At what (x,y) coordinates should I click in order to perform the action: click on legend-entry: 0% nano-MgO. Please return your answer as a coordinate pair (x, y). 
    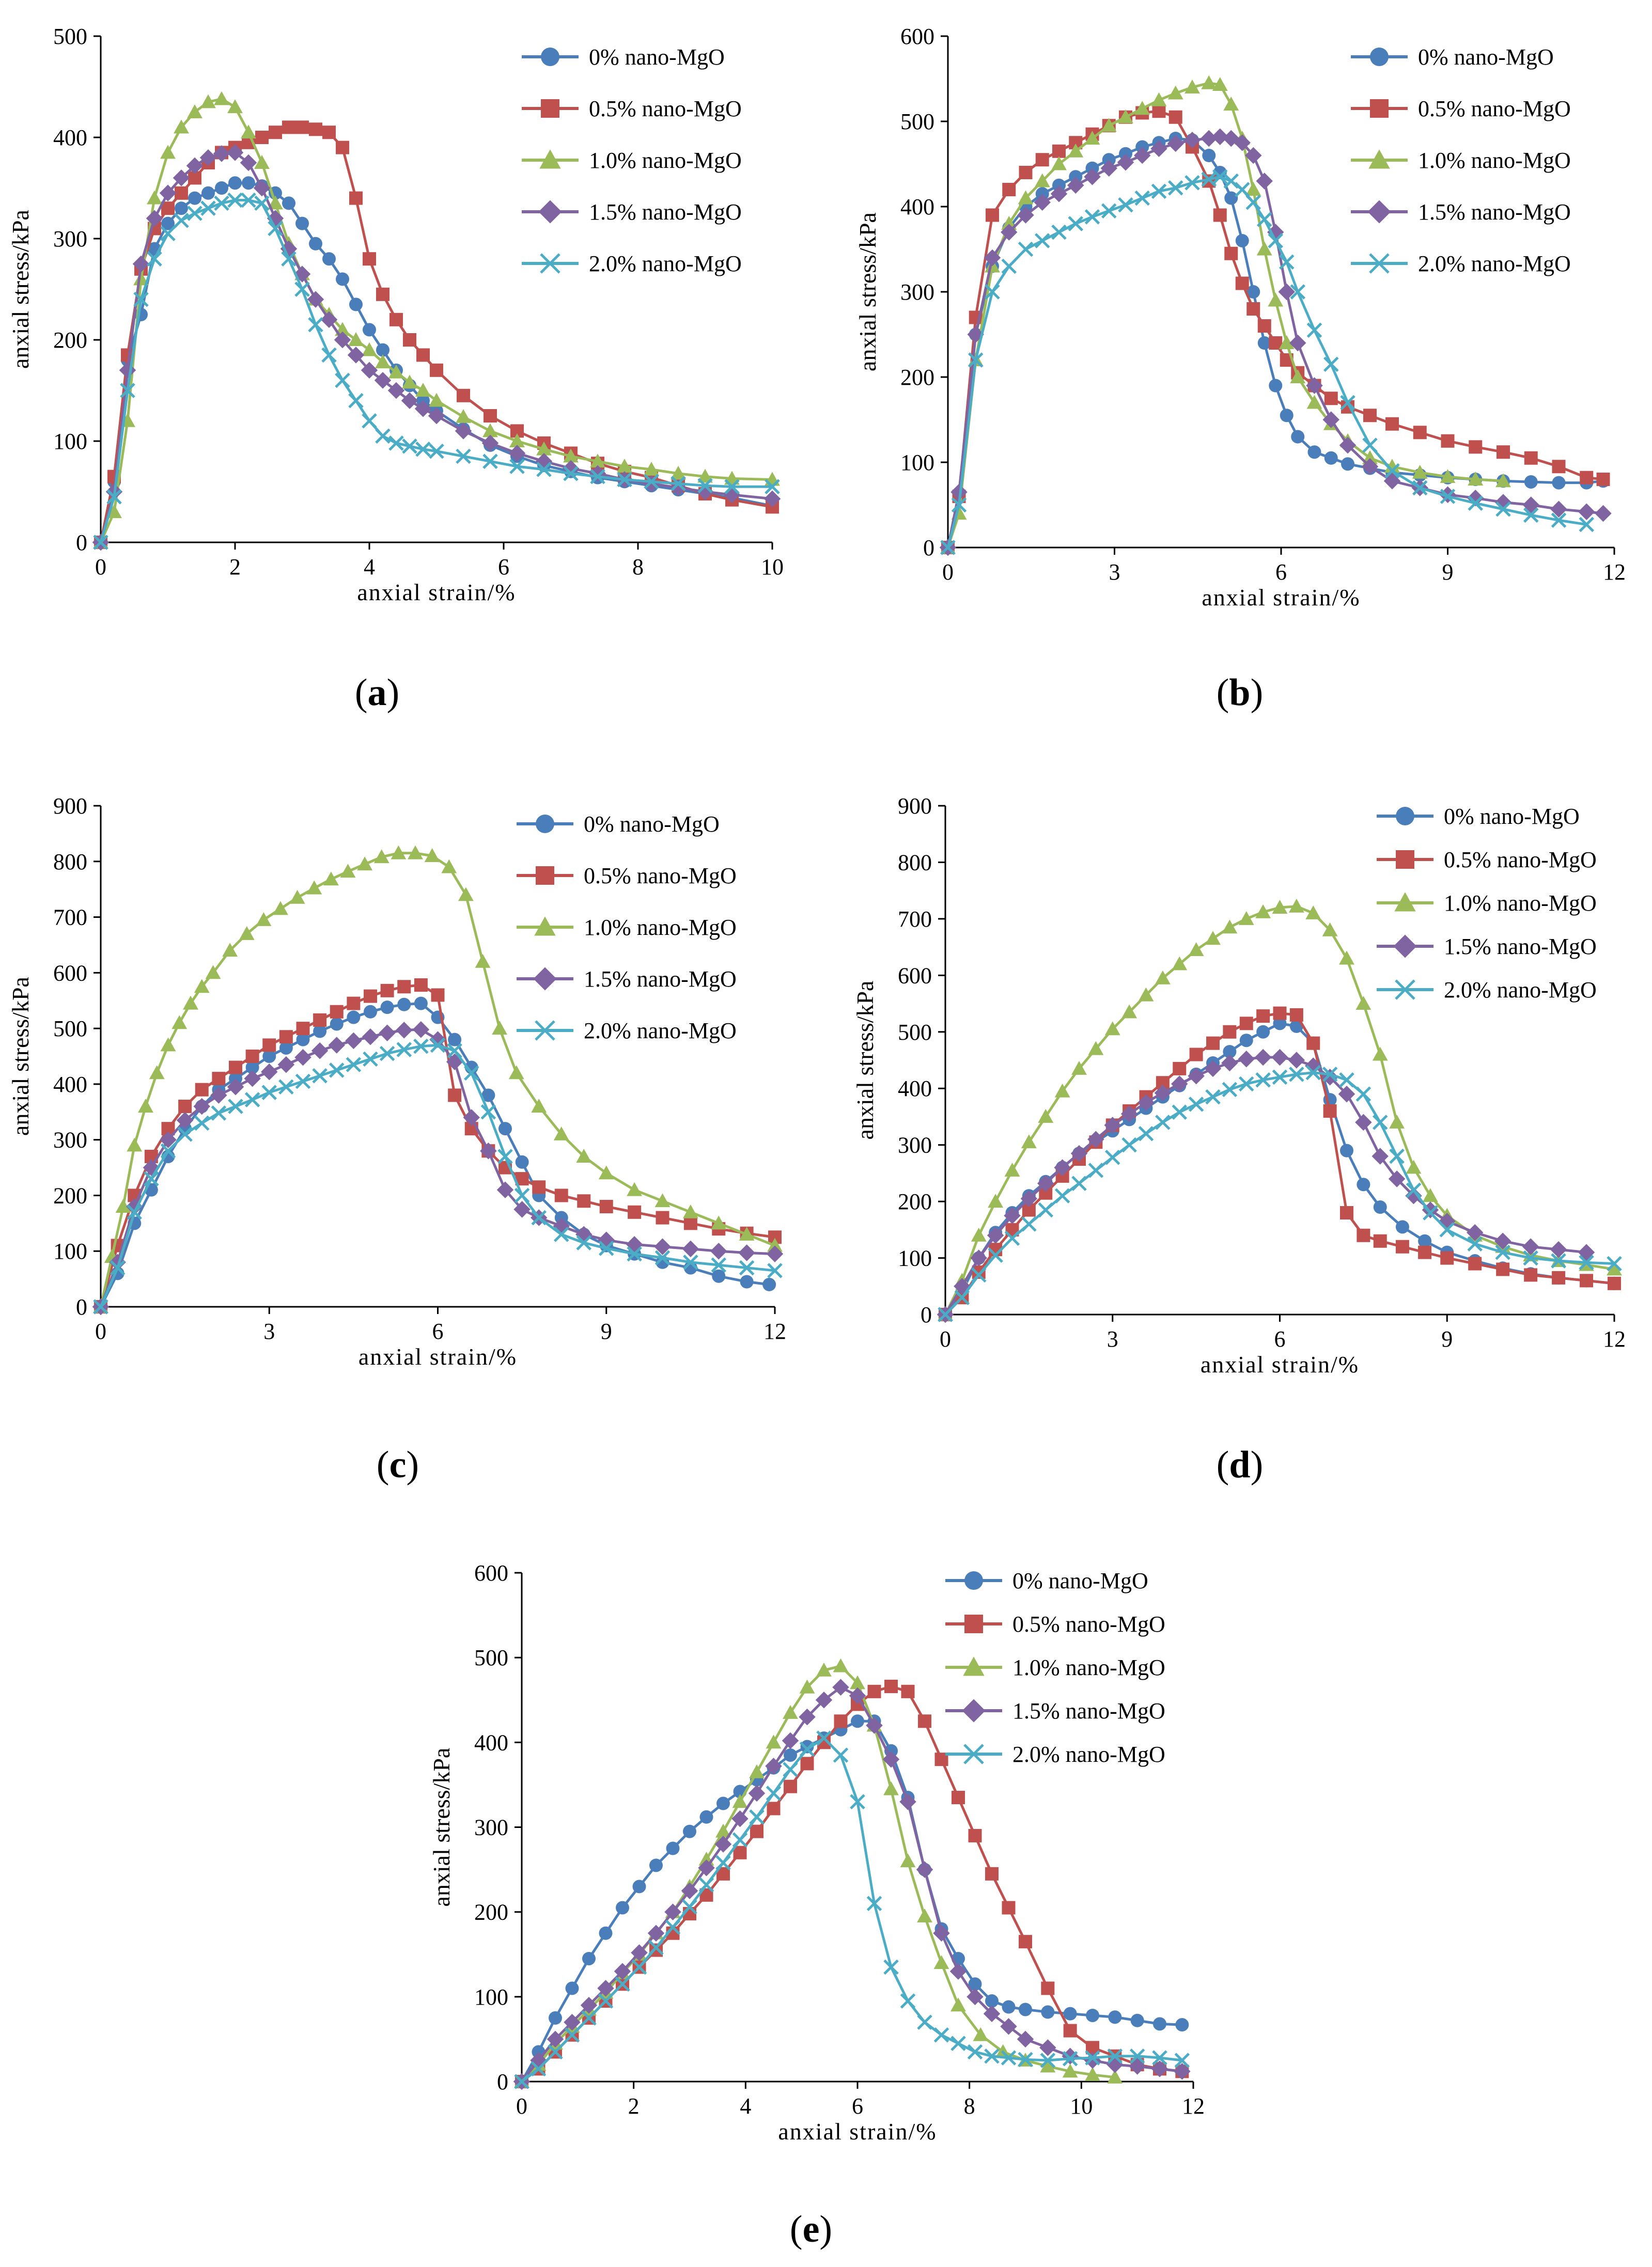
    Looking at the image, I should click on (1046, 1580).